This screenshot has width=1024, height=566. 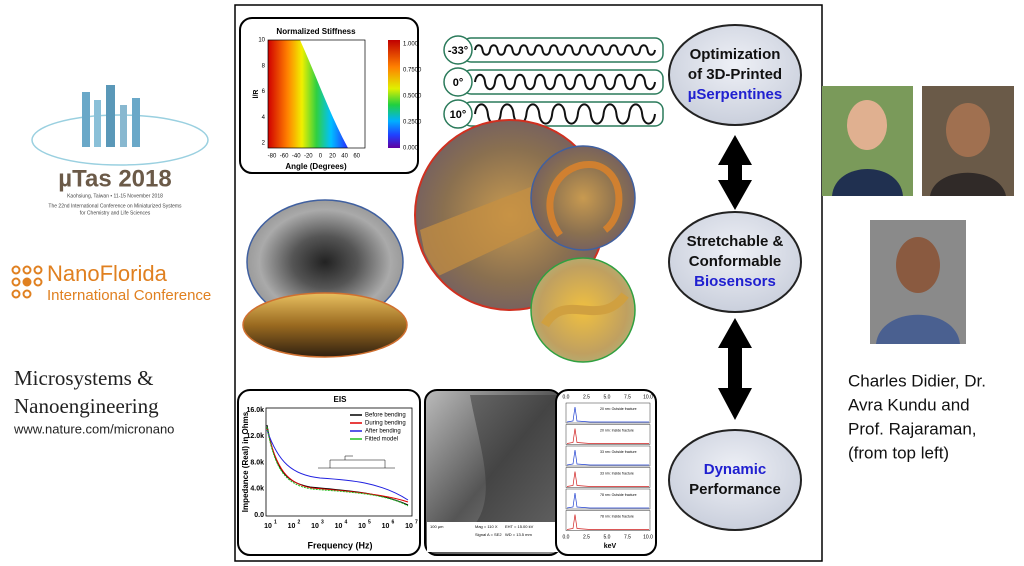 I want to click on sem-info: EHT = 15.00 kV, so click(x=519, y=526).